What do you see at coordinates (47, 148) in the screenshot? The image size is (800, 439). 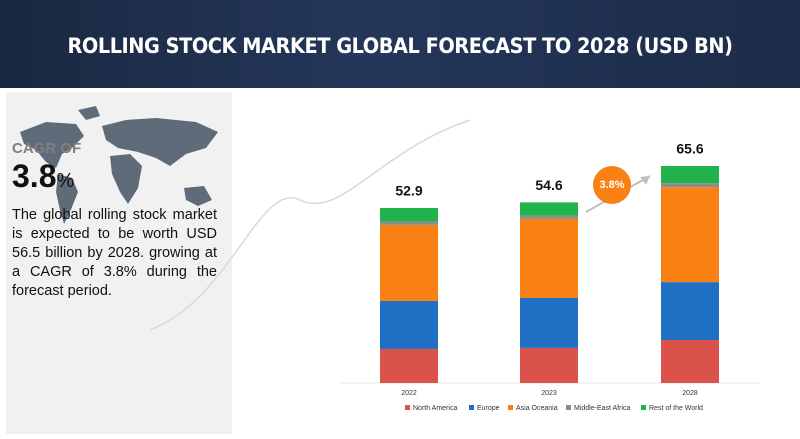 I see `cagr-label: CAGR OF` at bounding box center [47, 148].